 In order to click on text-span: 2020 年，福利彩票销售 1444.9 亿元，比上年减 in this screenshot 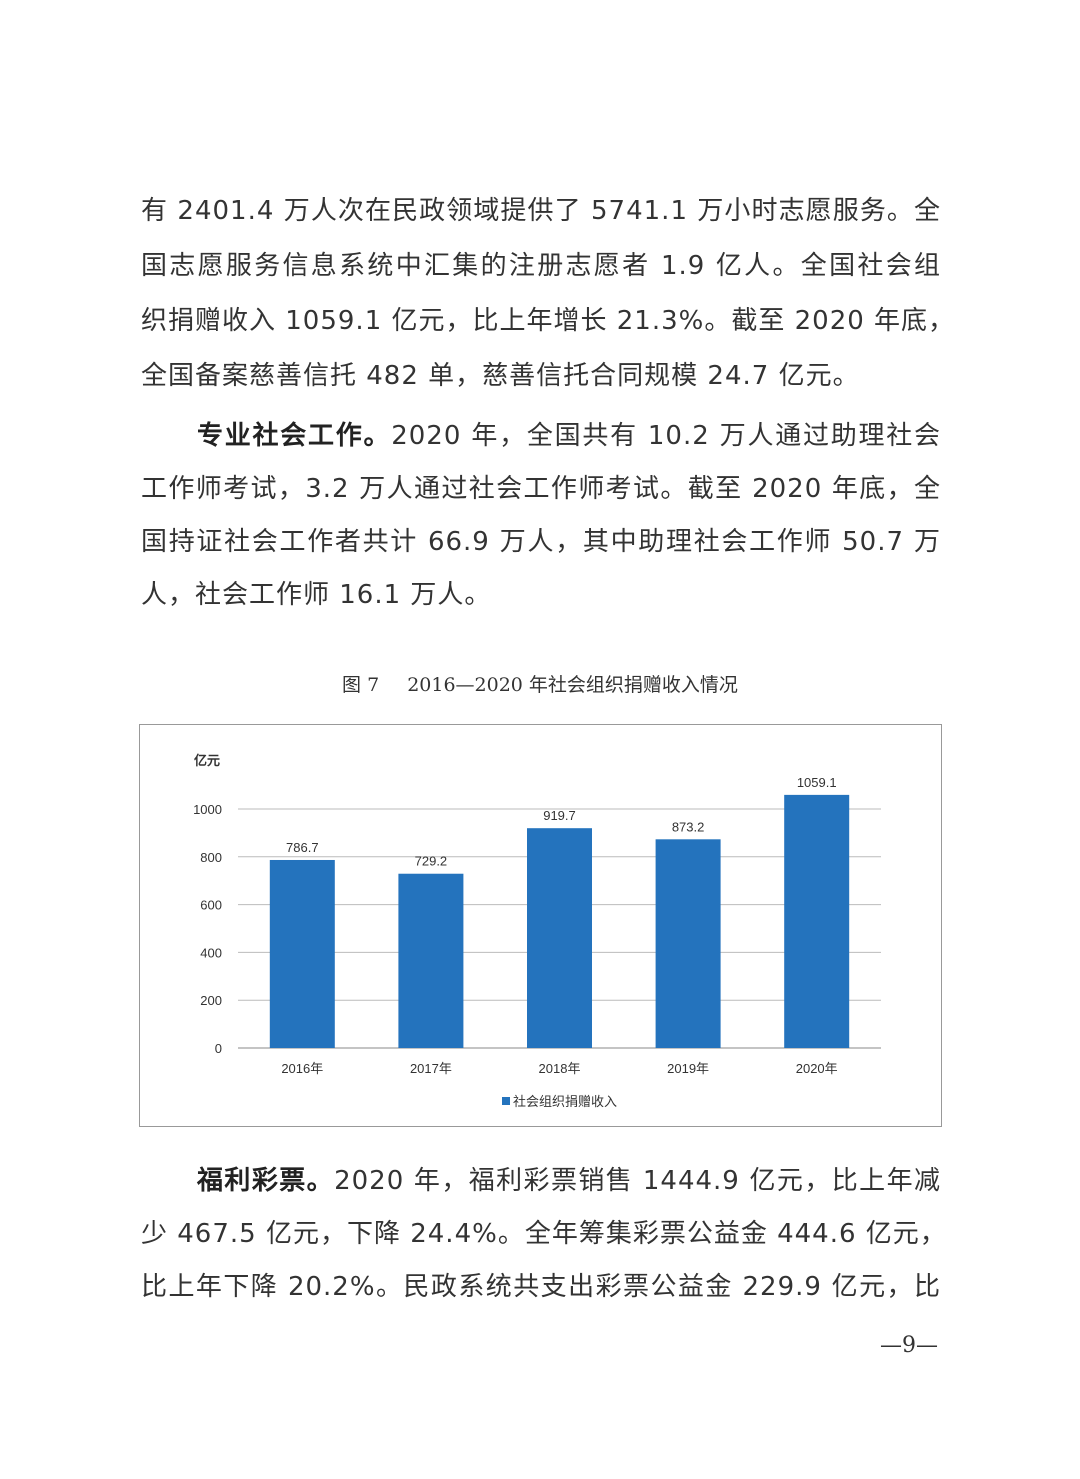, I will do `click(637, 1181)`.